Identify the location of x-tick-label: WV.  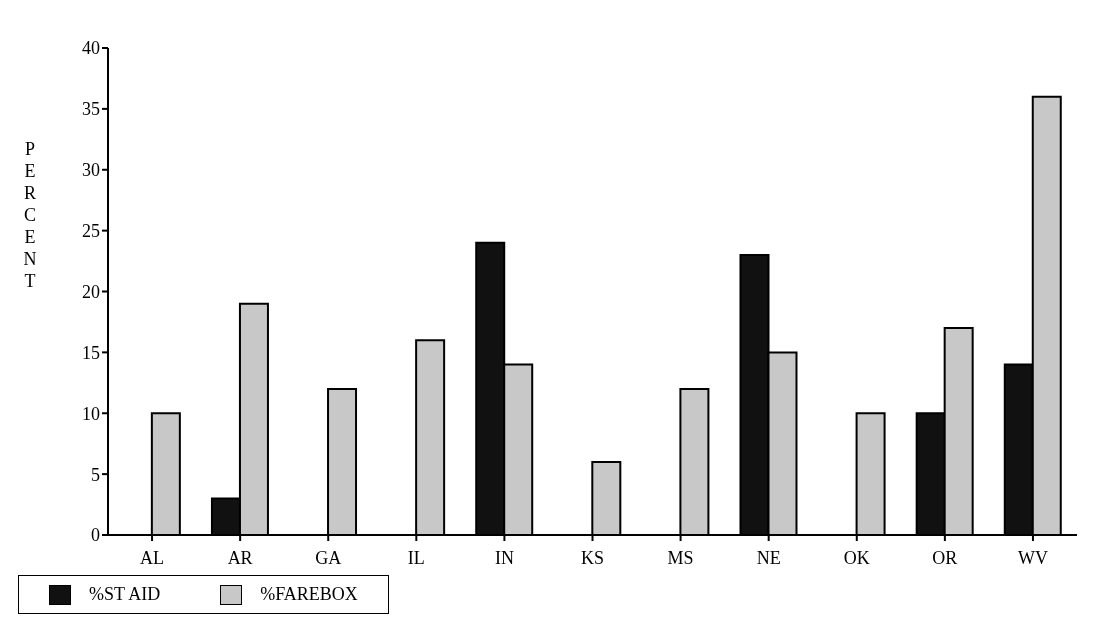
(1032, 557).